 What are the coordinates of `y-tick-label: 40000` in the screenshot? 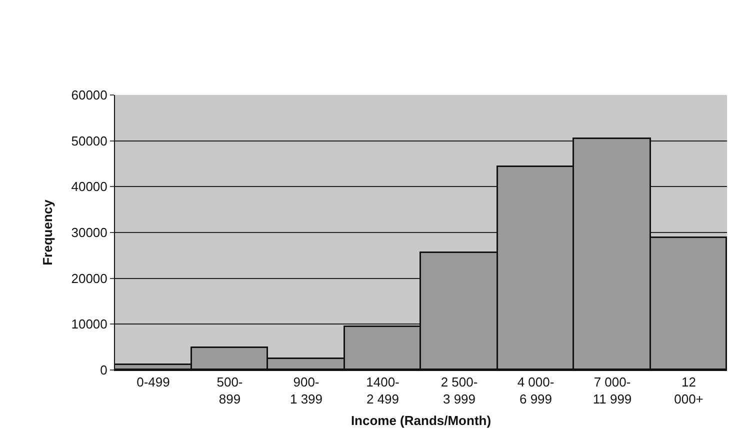 It's located at (89, 186).